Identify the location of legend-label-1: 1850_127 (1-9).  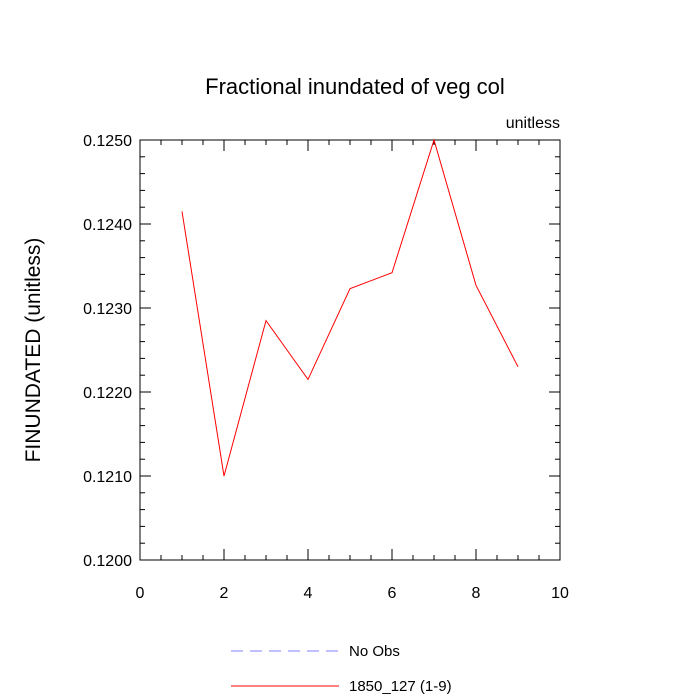
(400, 686).